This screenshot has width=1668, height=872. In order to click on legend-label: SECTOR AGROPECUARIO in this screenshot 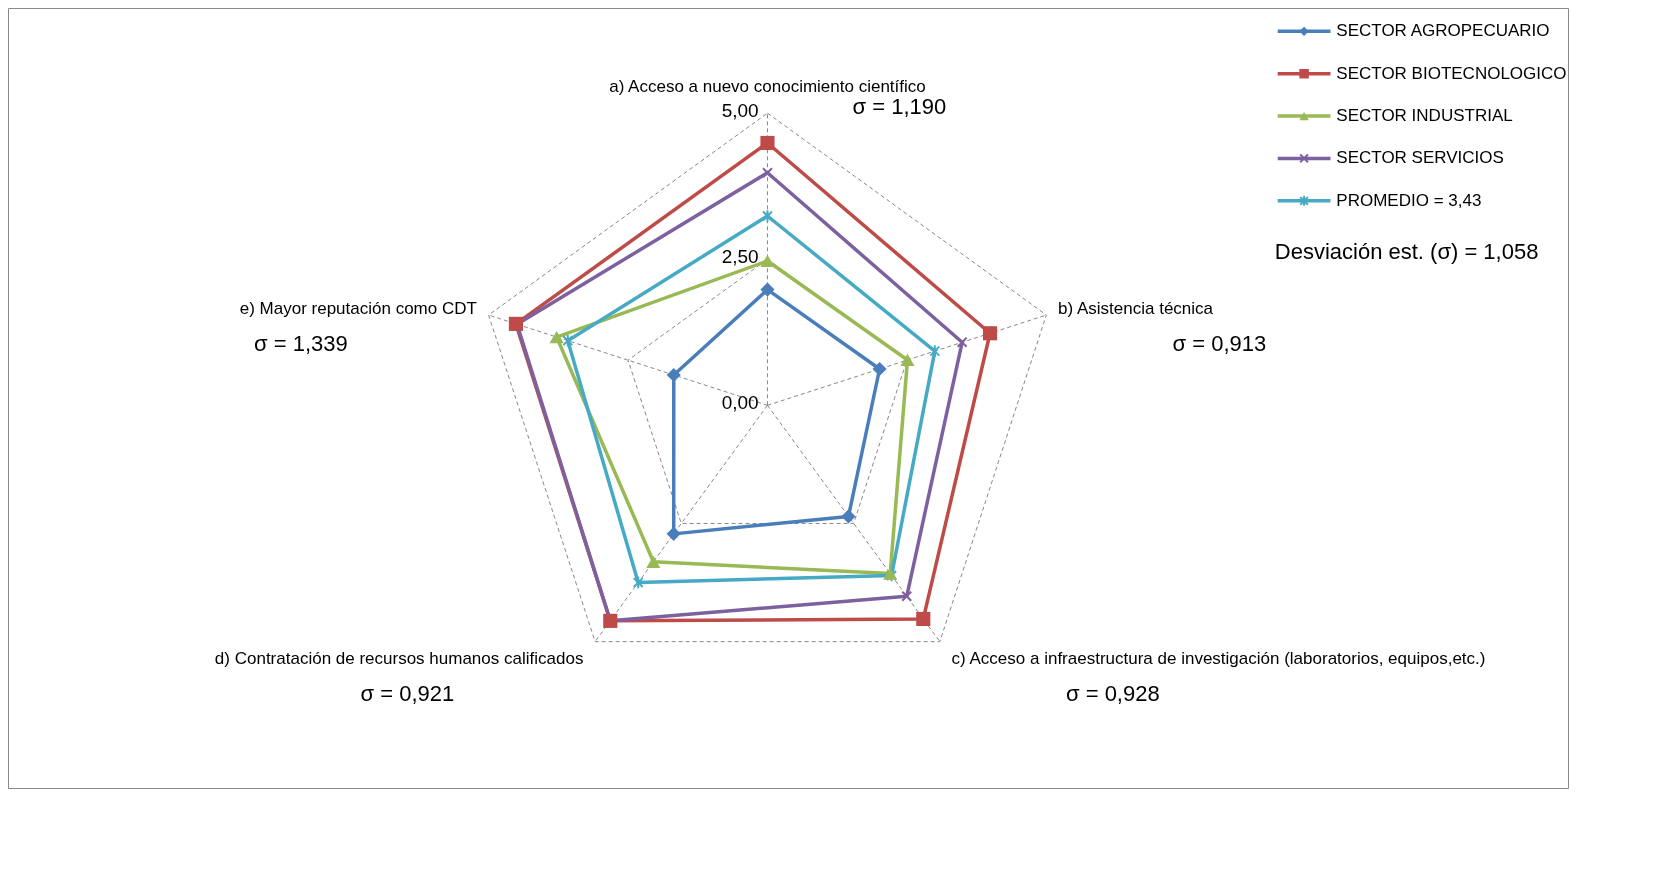, I will do `click(1443, 31)`.